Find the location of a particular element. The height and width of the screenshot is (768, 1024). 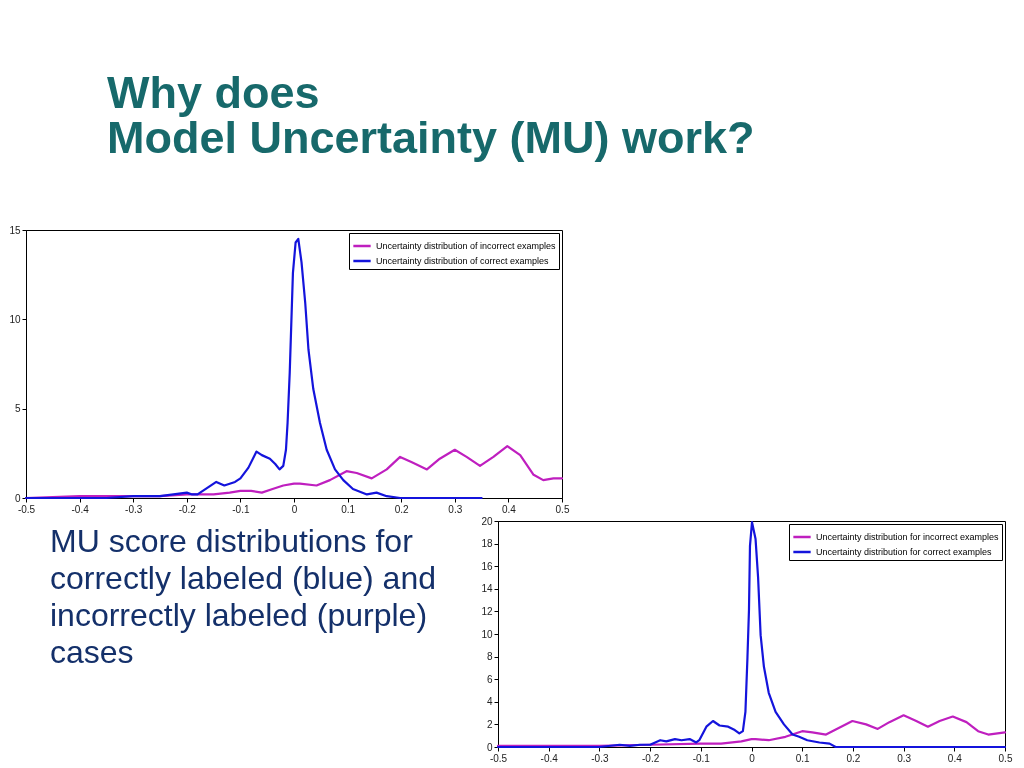

y-tick-label: 12 is located at coordinates (487, 611).